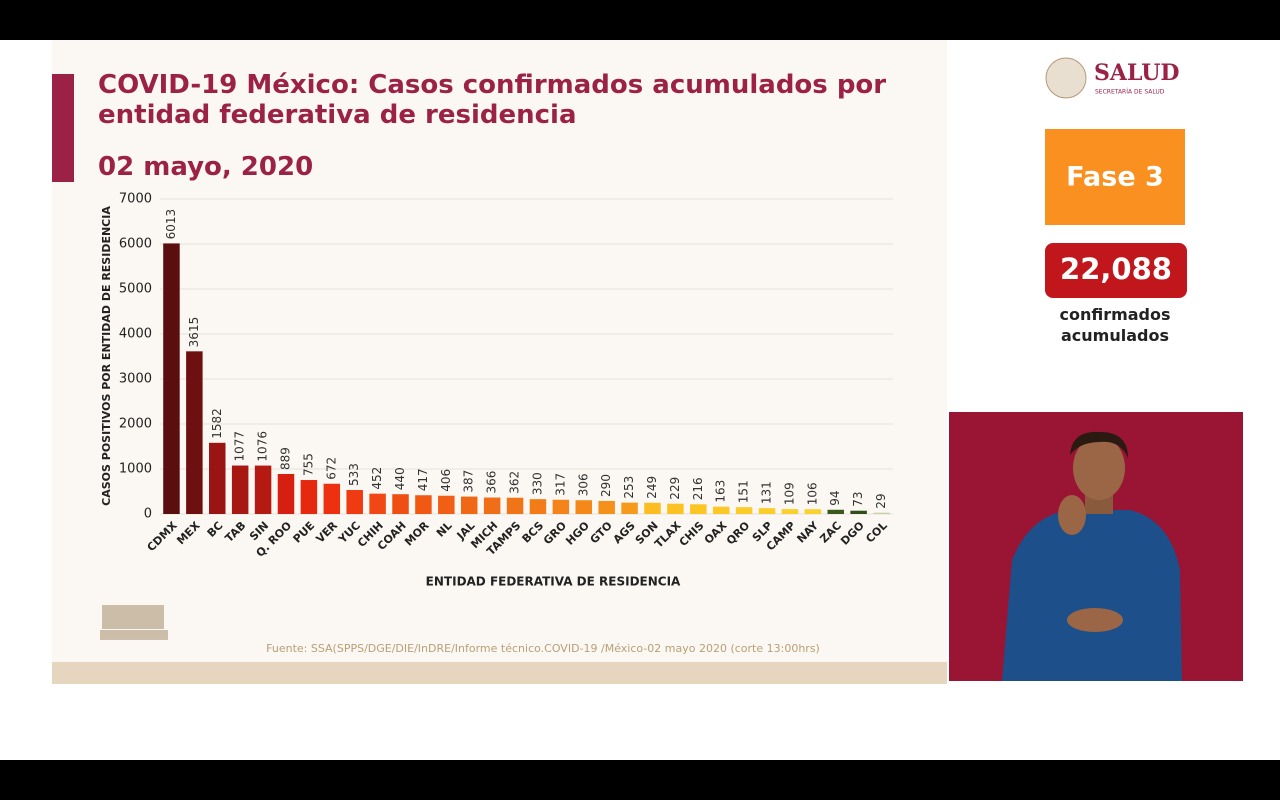  Describe the element at coordinates (217, 423) in the screenshot. I see `value-label: 1582` at that location.